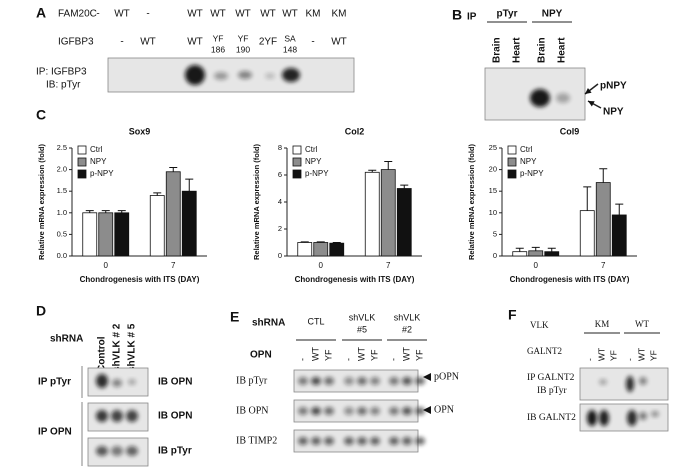 This screenshot has width=689, height=467. I want to click on y-tick-label: 2.0, so click(62, 169).